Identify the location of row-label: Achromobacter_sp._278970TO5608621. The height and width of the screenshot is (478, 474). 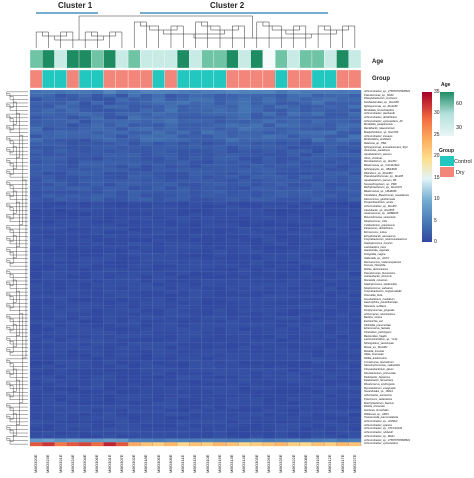
(387, 91).